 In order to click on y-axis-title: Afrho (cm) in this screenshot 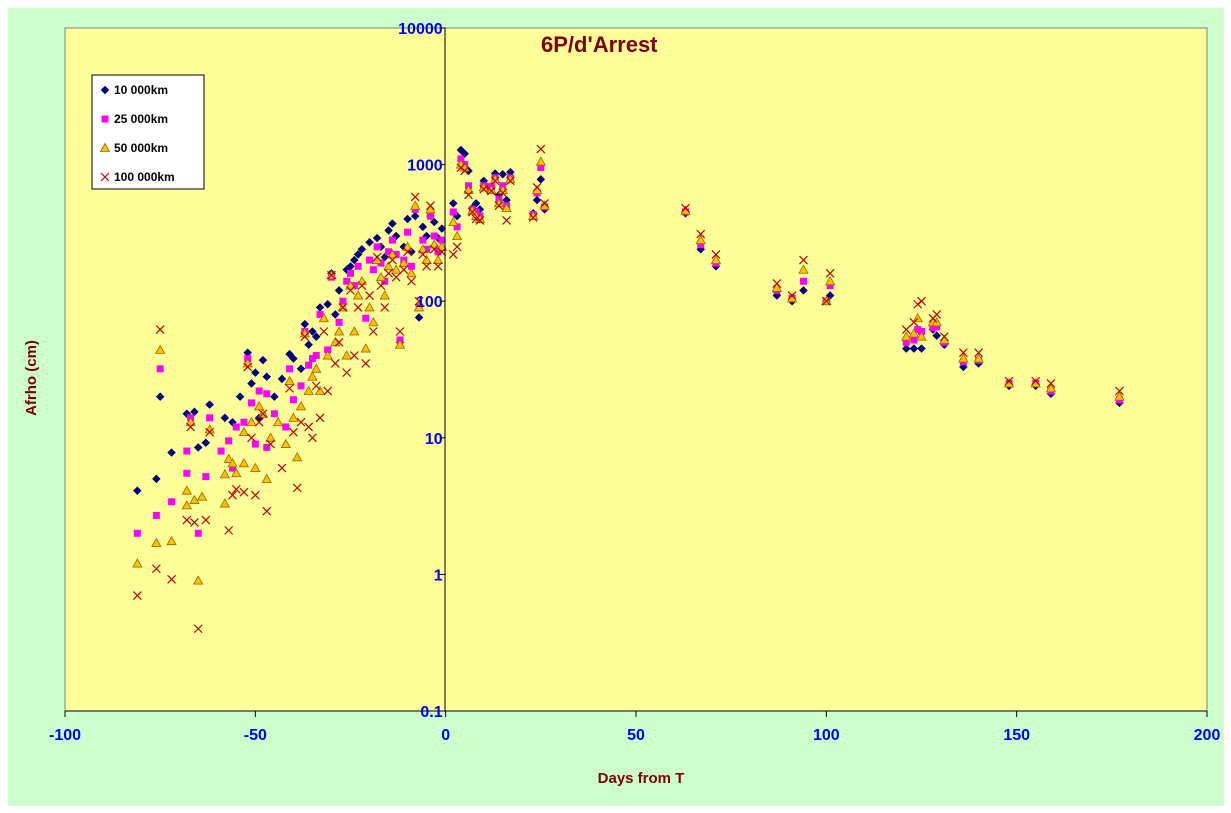, I will do `click(31, 378)`.